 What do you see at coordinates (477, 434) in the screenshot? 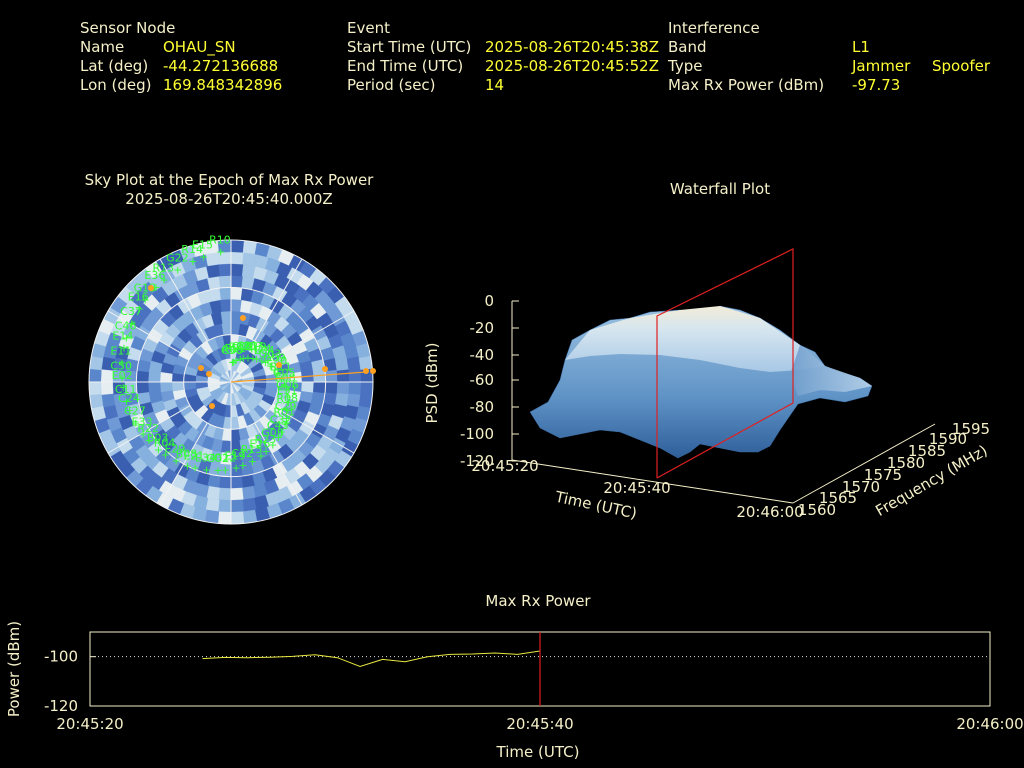
I see `psd-tick-label: -100` at bounding box center [477, 434].